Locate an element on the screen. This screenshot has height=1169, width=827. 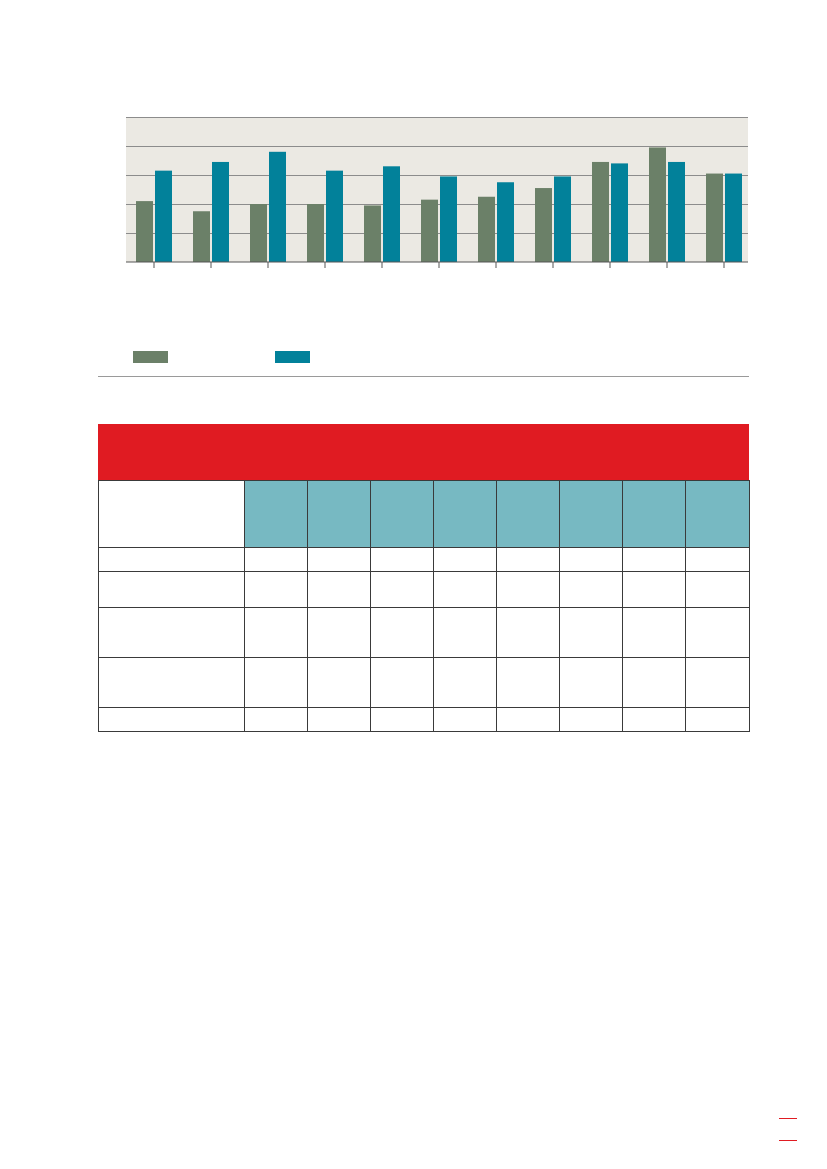
bar-chart is located at coordinates (437, 192).